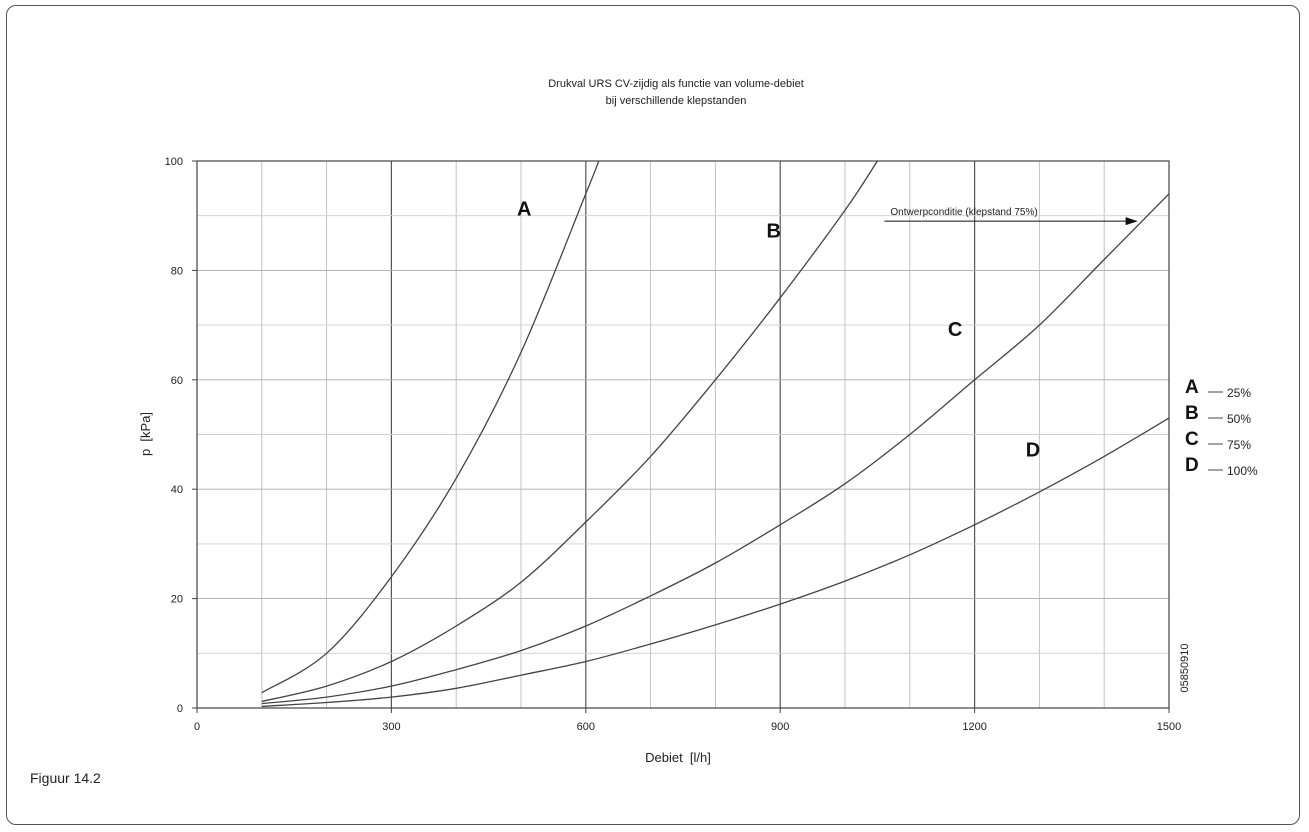 This screenshot has height=832, width=1309. What do you see at coordinates (1192, 439) in the screenshot?
I see `legend-key-c: C` at bounding box center [1192, 439].